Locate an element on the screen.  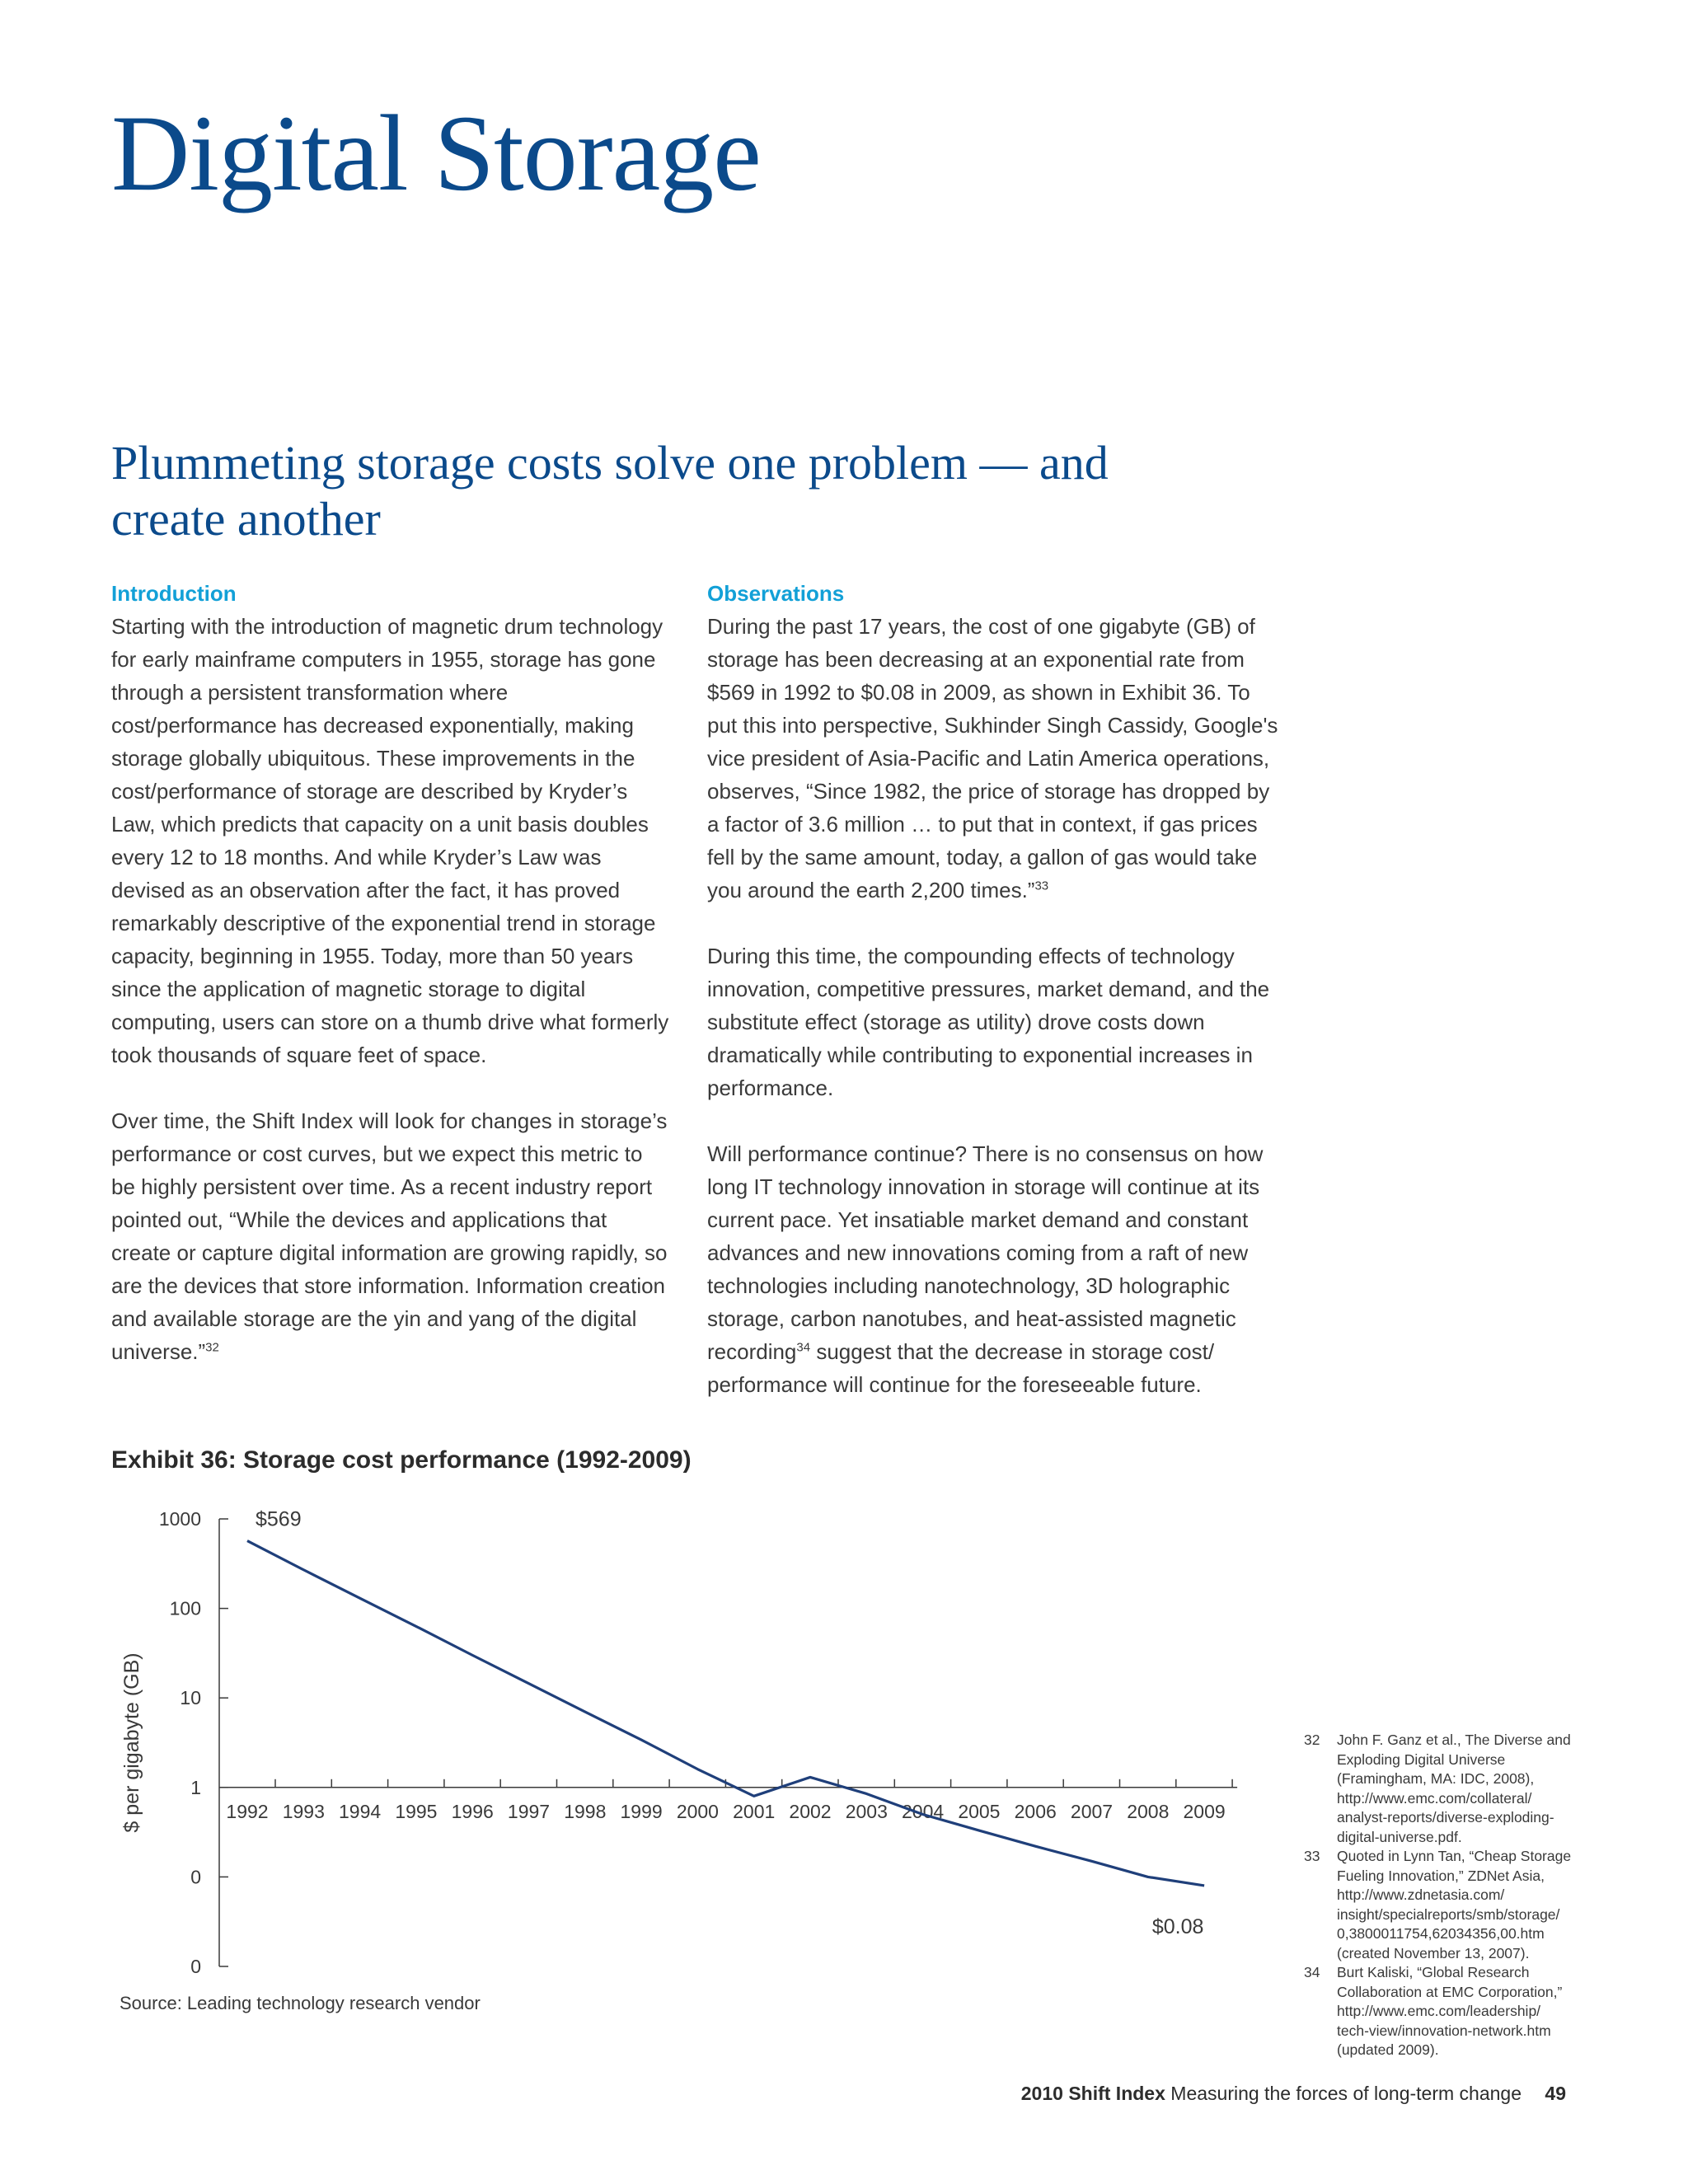
x-tick-label: 2009 is located at coordinates (1205, 1811).